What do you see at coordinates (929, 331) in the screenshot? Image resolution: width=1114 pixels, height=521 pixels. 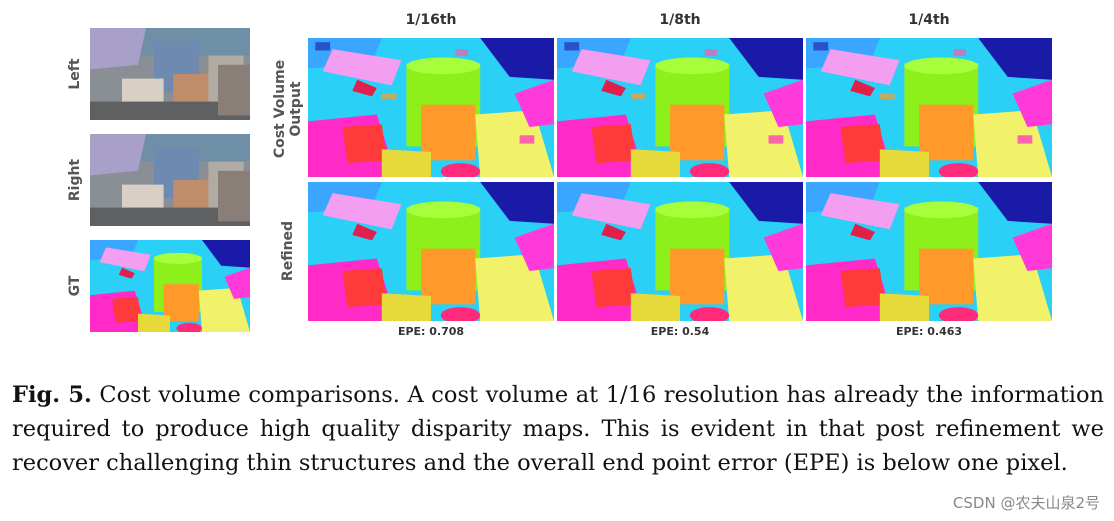 I see `epe-label-1-4: EPE: 0.463` at bounding box center [929, 331].